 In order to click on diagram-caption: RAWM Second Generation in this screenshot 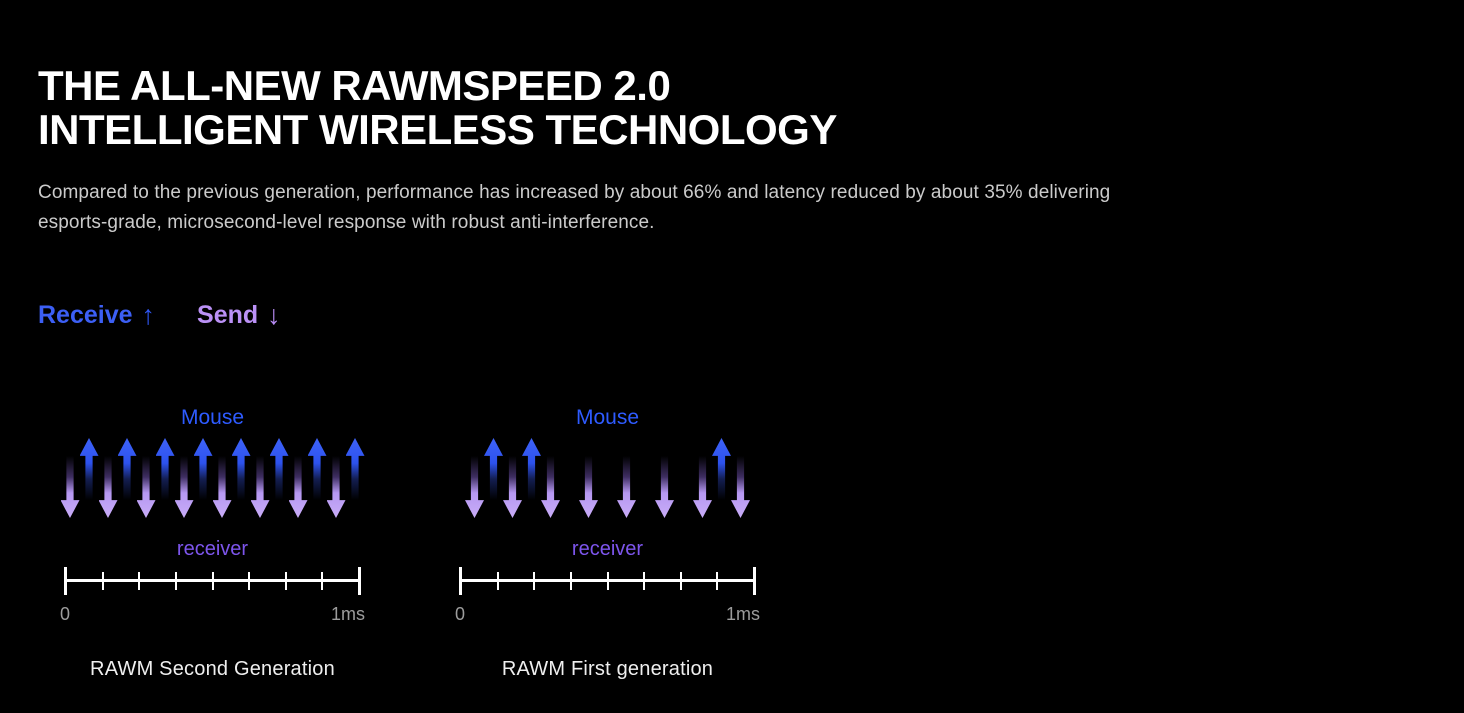, I will do `click(212, 669)`.